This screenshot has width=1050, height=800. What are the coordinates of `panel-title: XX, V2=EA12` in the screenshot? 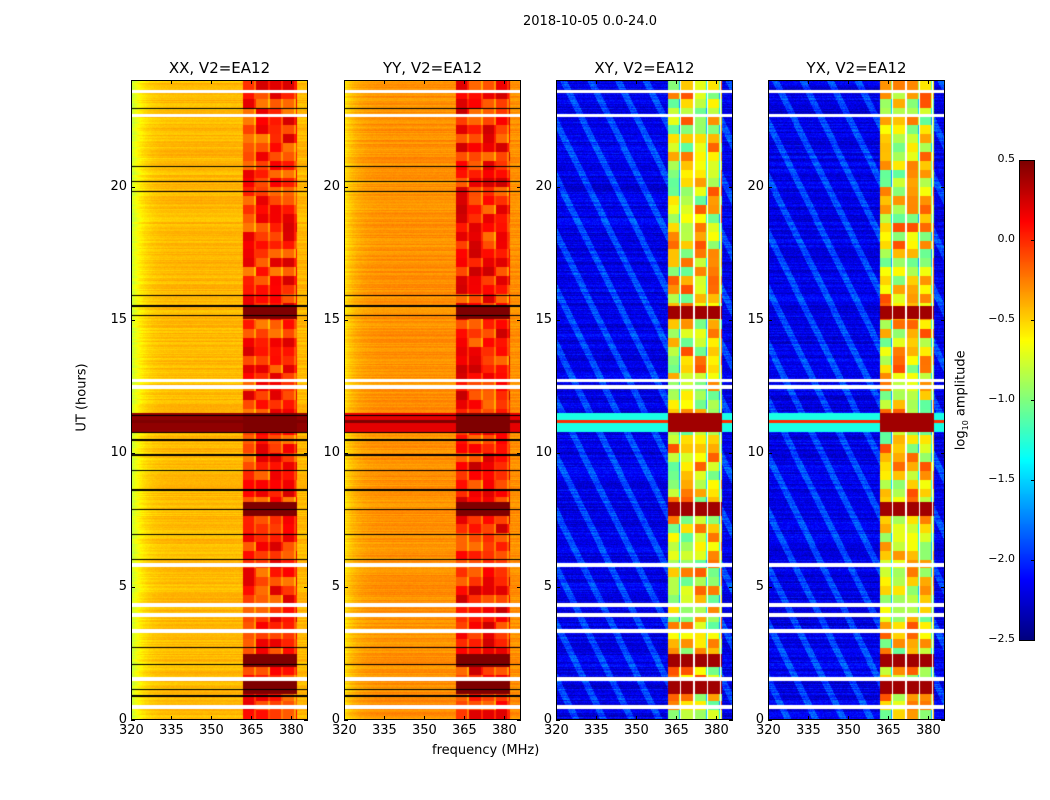 It's located at (219, 68).